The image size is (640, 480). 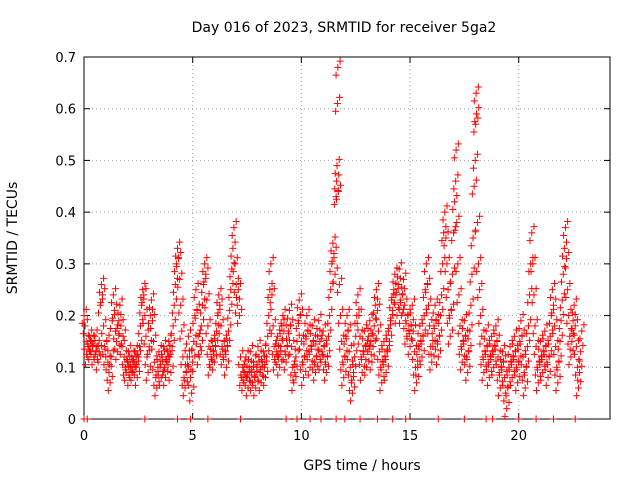 What do you see at coordinates (72, 420) in the screenshot?
I see `y-tick-label: 0` at bounding box center [72, 420].